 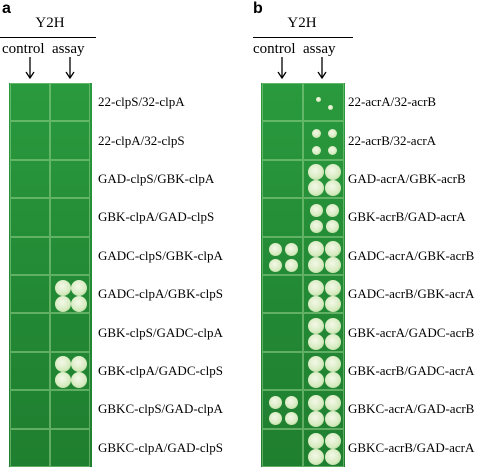 I want to click on row-label: GAD-clpS/GBK-clpA, so click(x=156, y=178).